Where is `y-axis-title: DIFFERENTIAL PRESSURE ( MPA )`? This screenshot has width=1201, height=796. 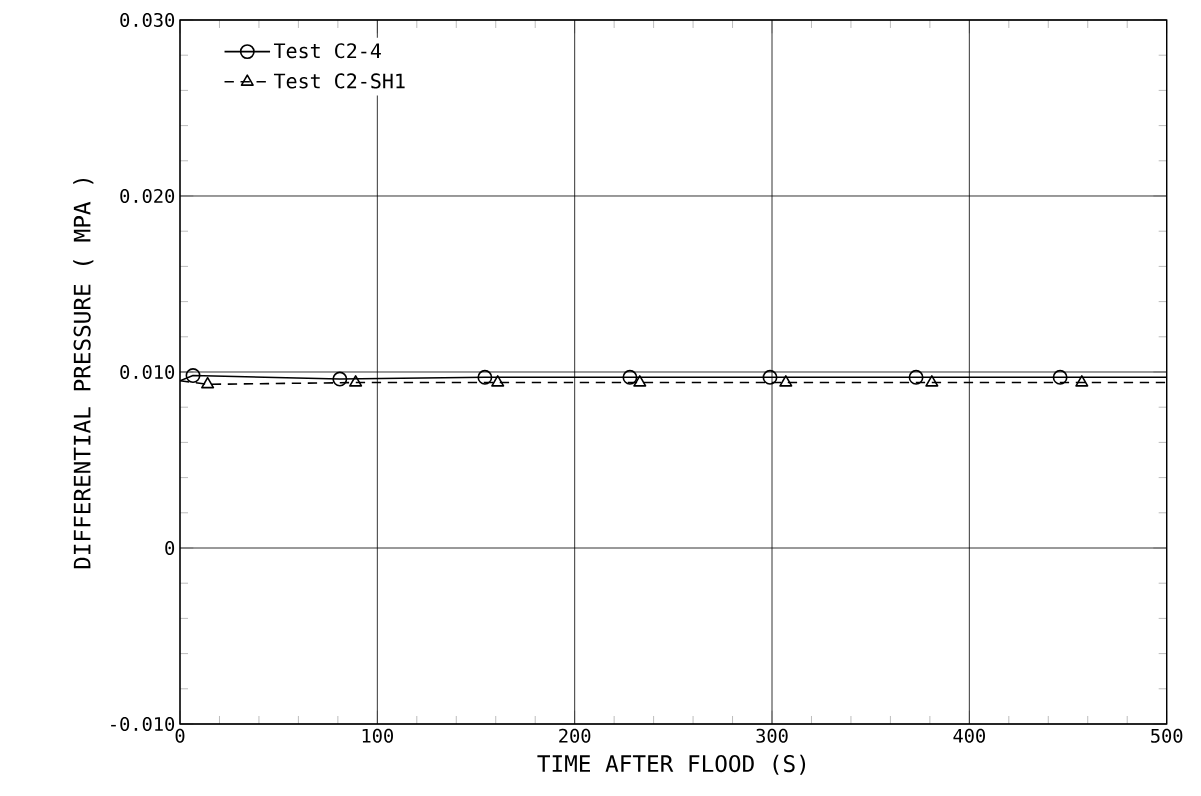
y-axis-title: DIFFERENTIAL PRESSURE ( MPA ) is located at coordinates (83, 373).